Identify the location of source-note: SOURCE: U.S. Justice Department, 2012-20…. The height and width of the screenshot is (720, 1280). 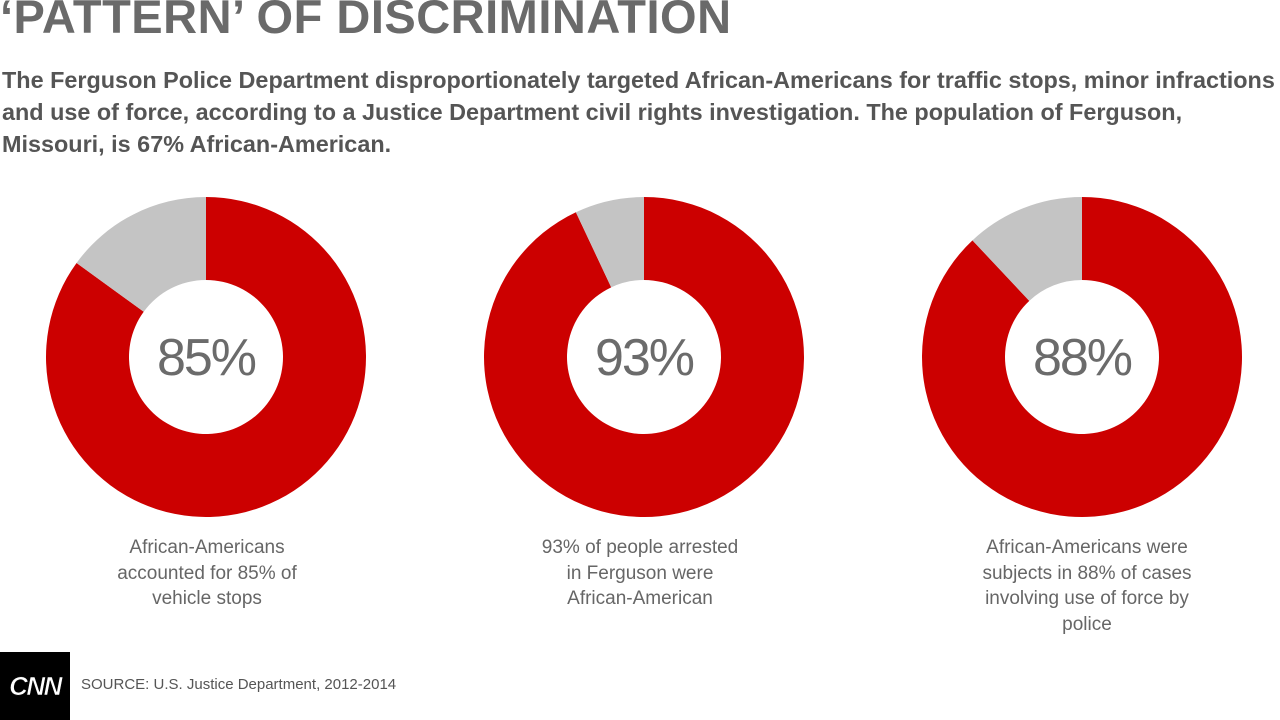
(239, 684).